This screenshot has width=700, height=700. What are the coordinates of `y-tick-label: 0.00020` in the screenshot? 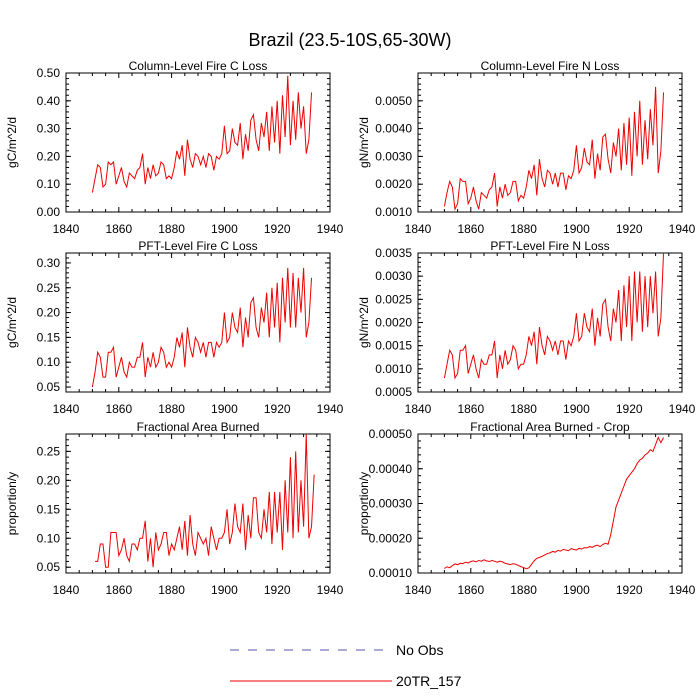 It's located at (391, 538).